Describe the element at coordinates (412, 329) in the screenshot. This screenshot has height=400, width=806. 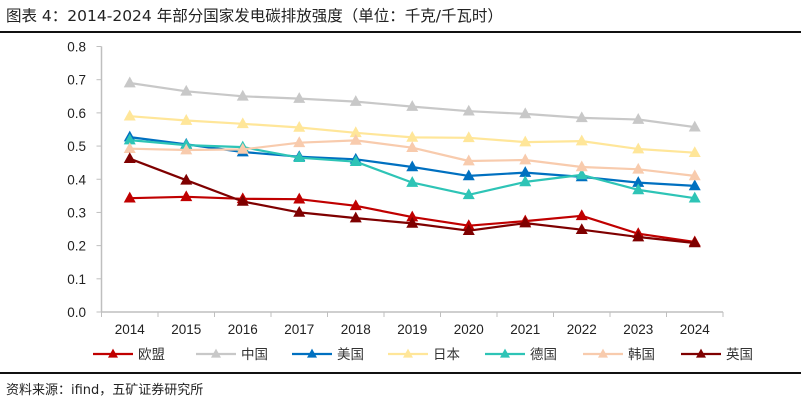
I see `x-tick-label: 2019` at that location.